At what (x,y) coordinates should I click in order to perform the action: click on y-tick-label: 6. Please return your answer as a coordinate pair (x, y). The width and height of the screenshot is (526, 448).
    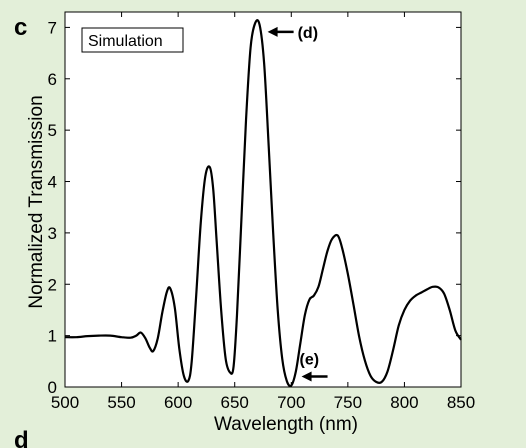
    Looking at the image, I should click on (52, 79).